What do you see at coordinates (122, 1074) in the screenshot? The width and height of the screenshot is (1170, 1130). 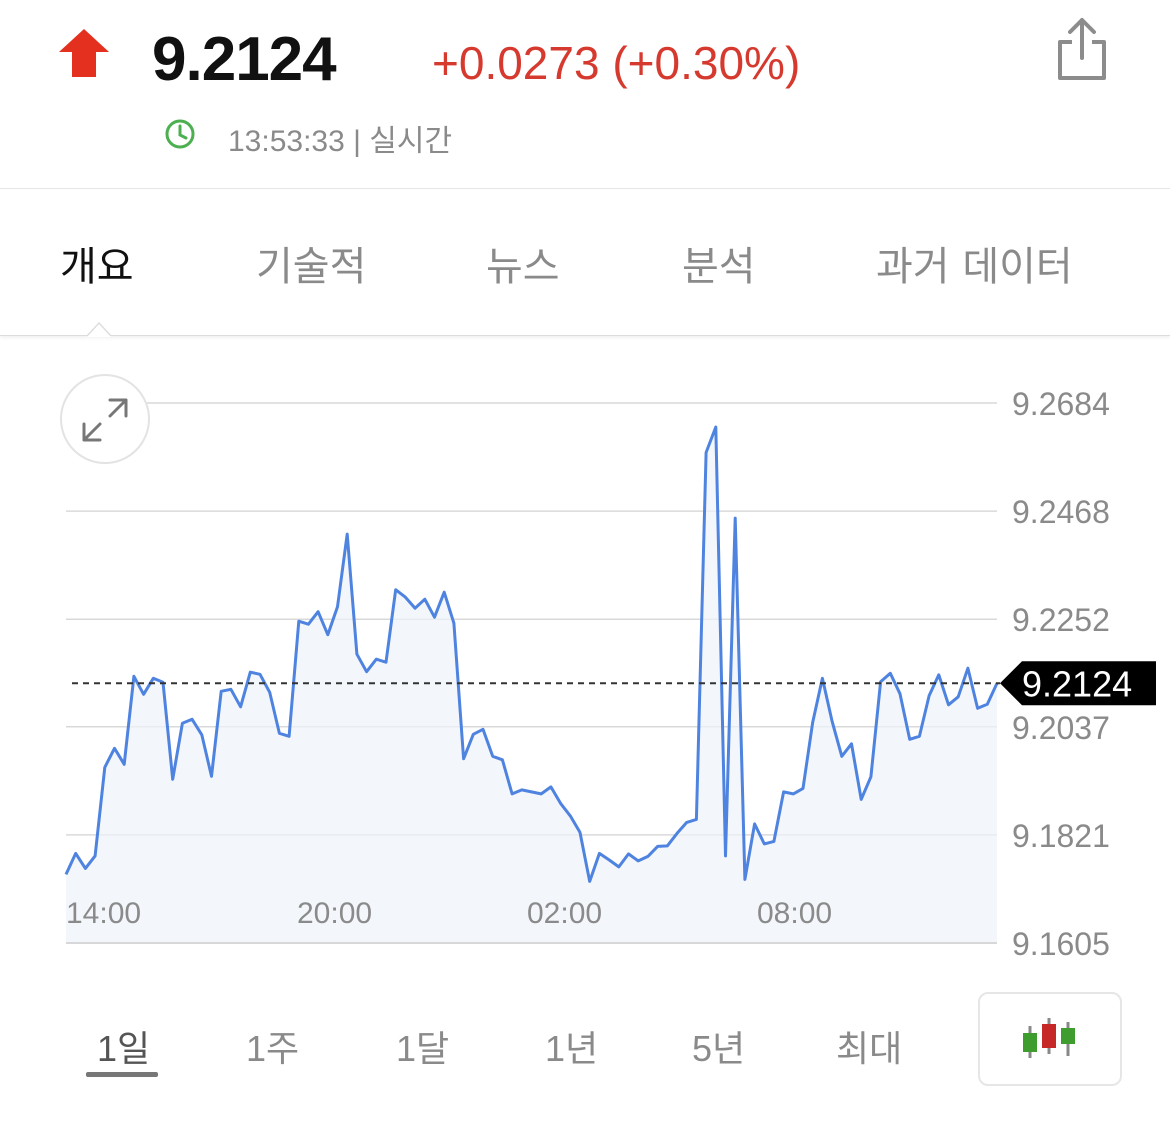 I see `range-active-underline` at bounding box center [122, 1074].